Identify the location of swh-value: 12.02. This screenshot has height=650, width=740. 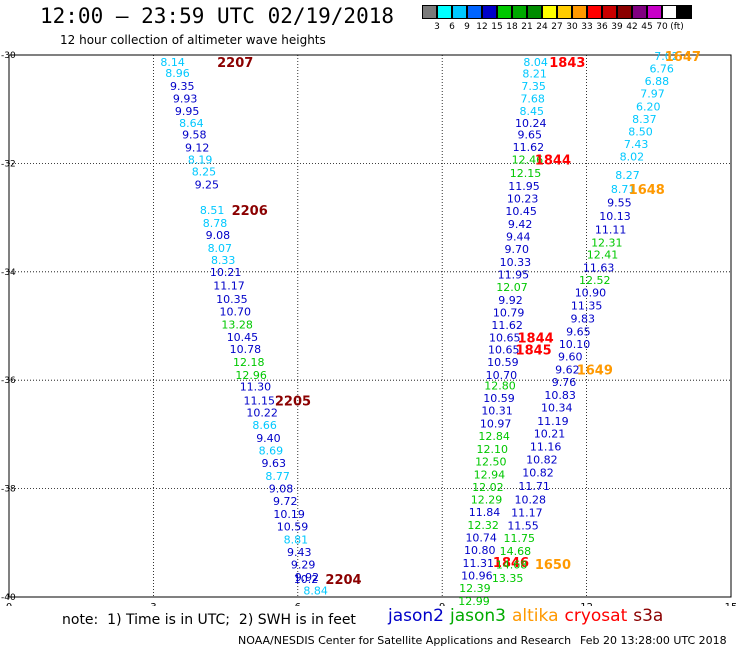
(488, 487).